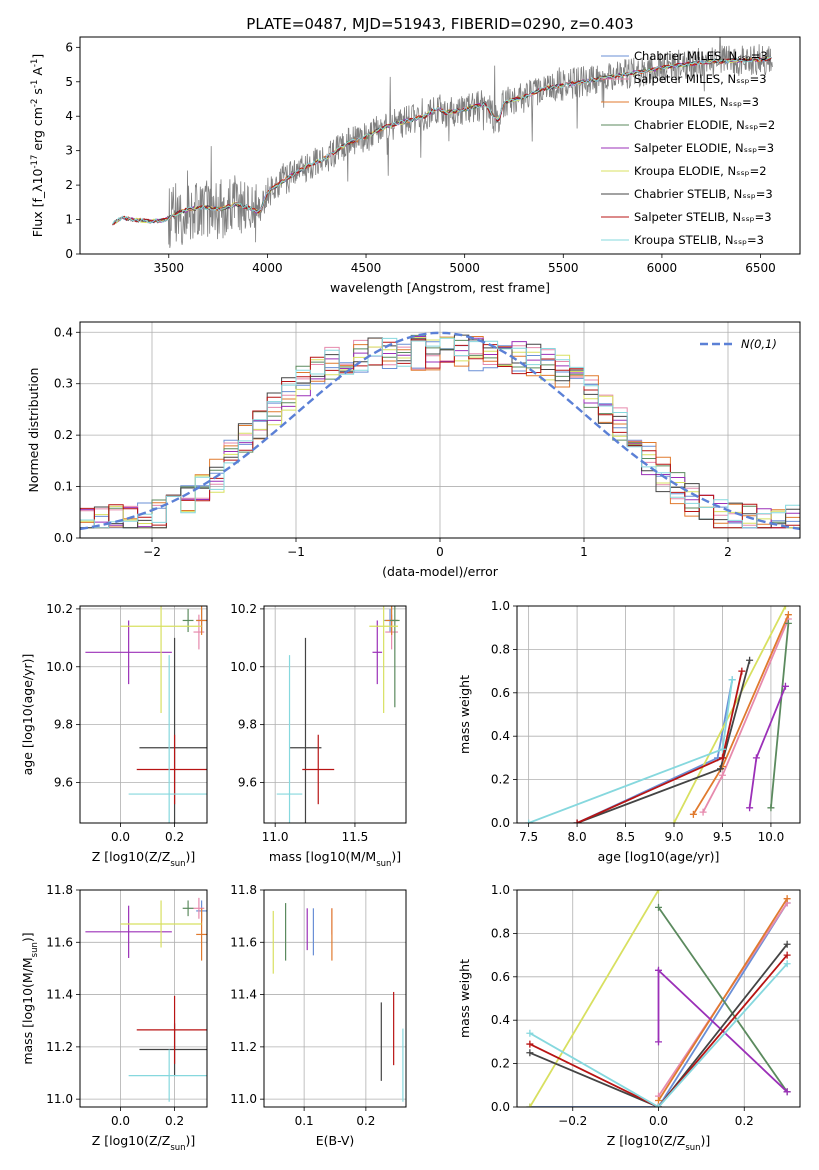 This screenshot has height=1170, width=819. I want to click on x-axis-label: Z [log10(Z/Zsun)], so click(144, 859).